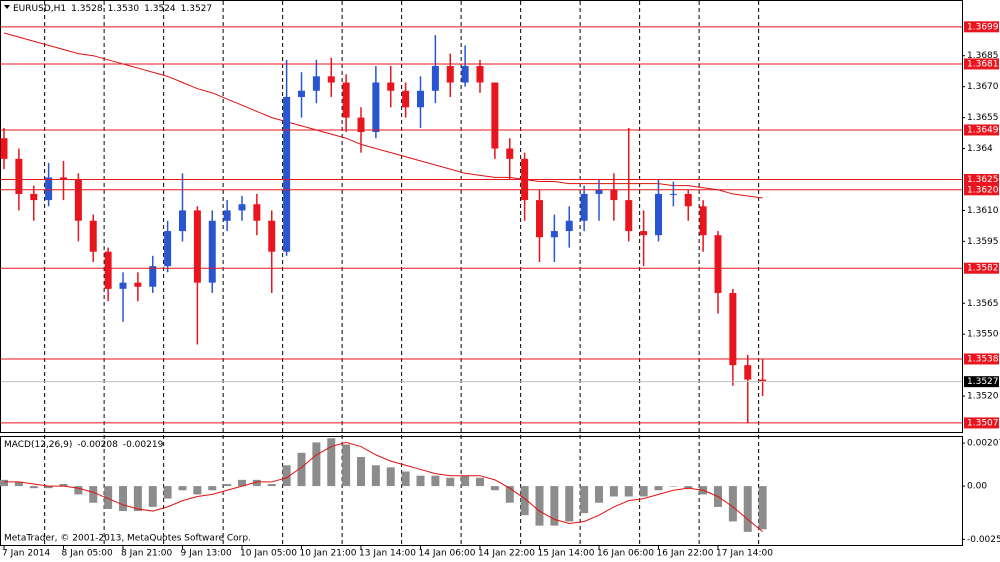 The height and width of the screenshot is (562, 1000). I want to click on y-tick-label: 1.3685, so click(983, 56).